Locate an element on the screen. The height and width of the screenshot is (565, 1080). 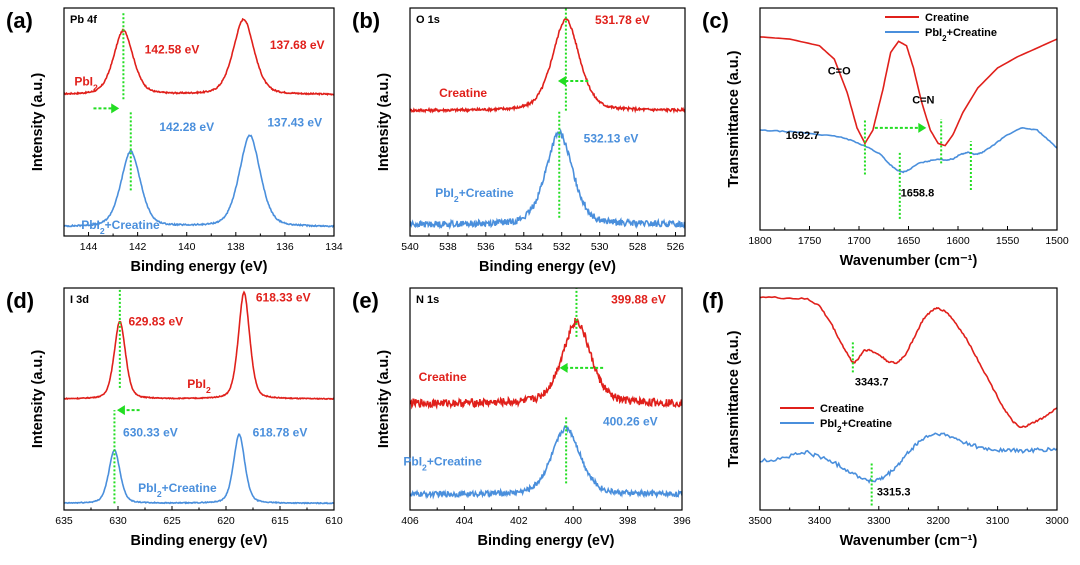
x-tick-label: 402 is located at coordinates (519, 521).